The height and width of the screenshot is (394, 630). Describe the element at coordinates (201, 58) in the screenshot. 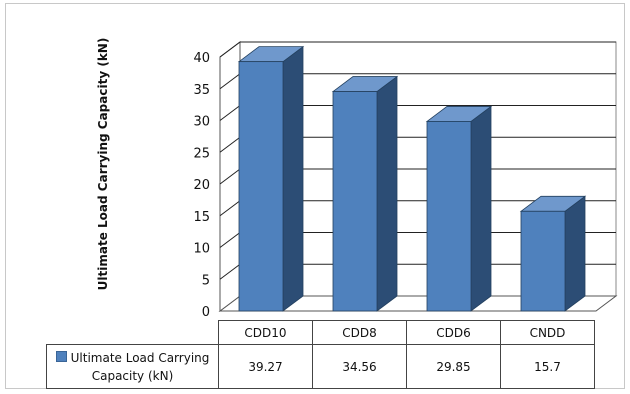

I see `y-tick-label: 40` at that location.